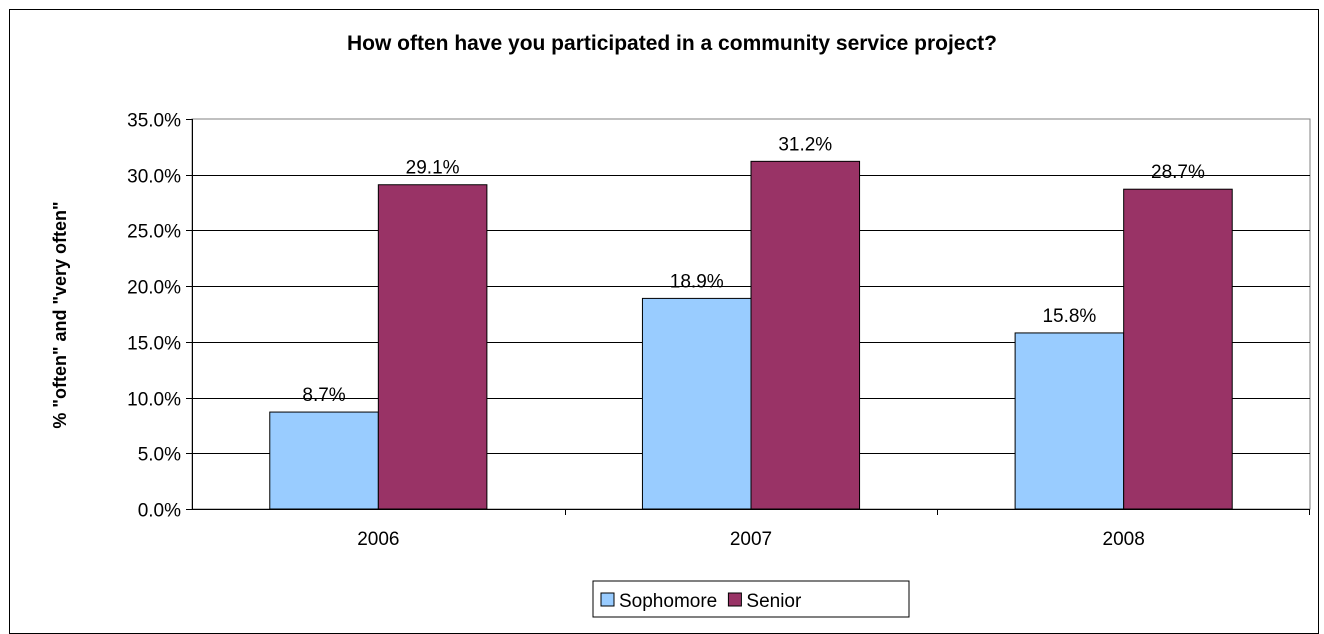  I want to click on legend-label-sophomore: Sophomore, so click(668, 601).